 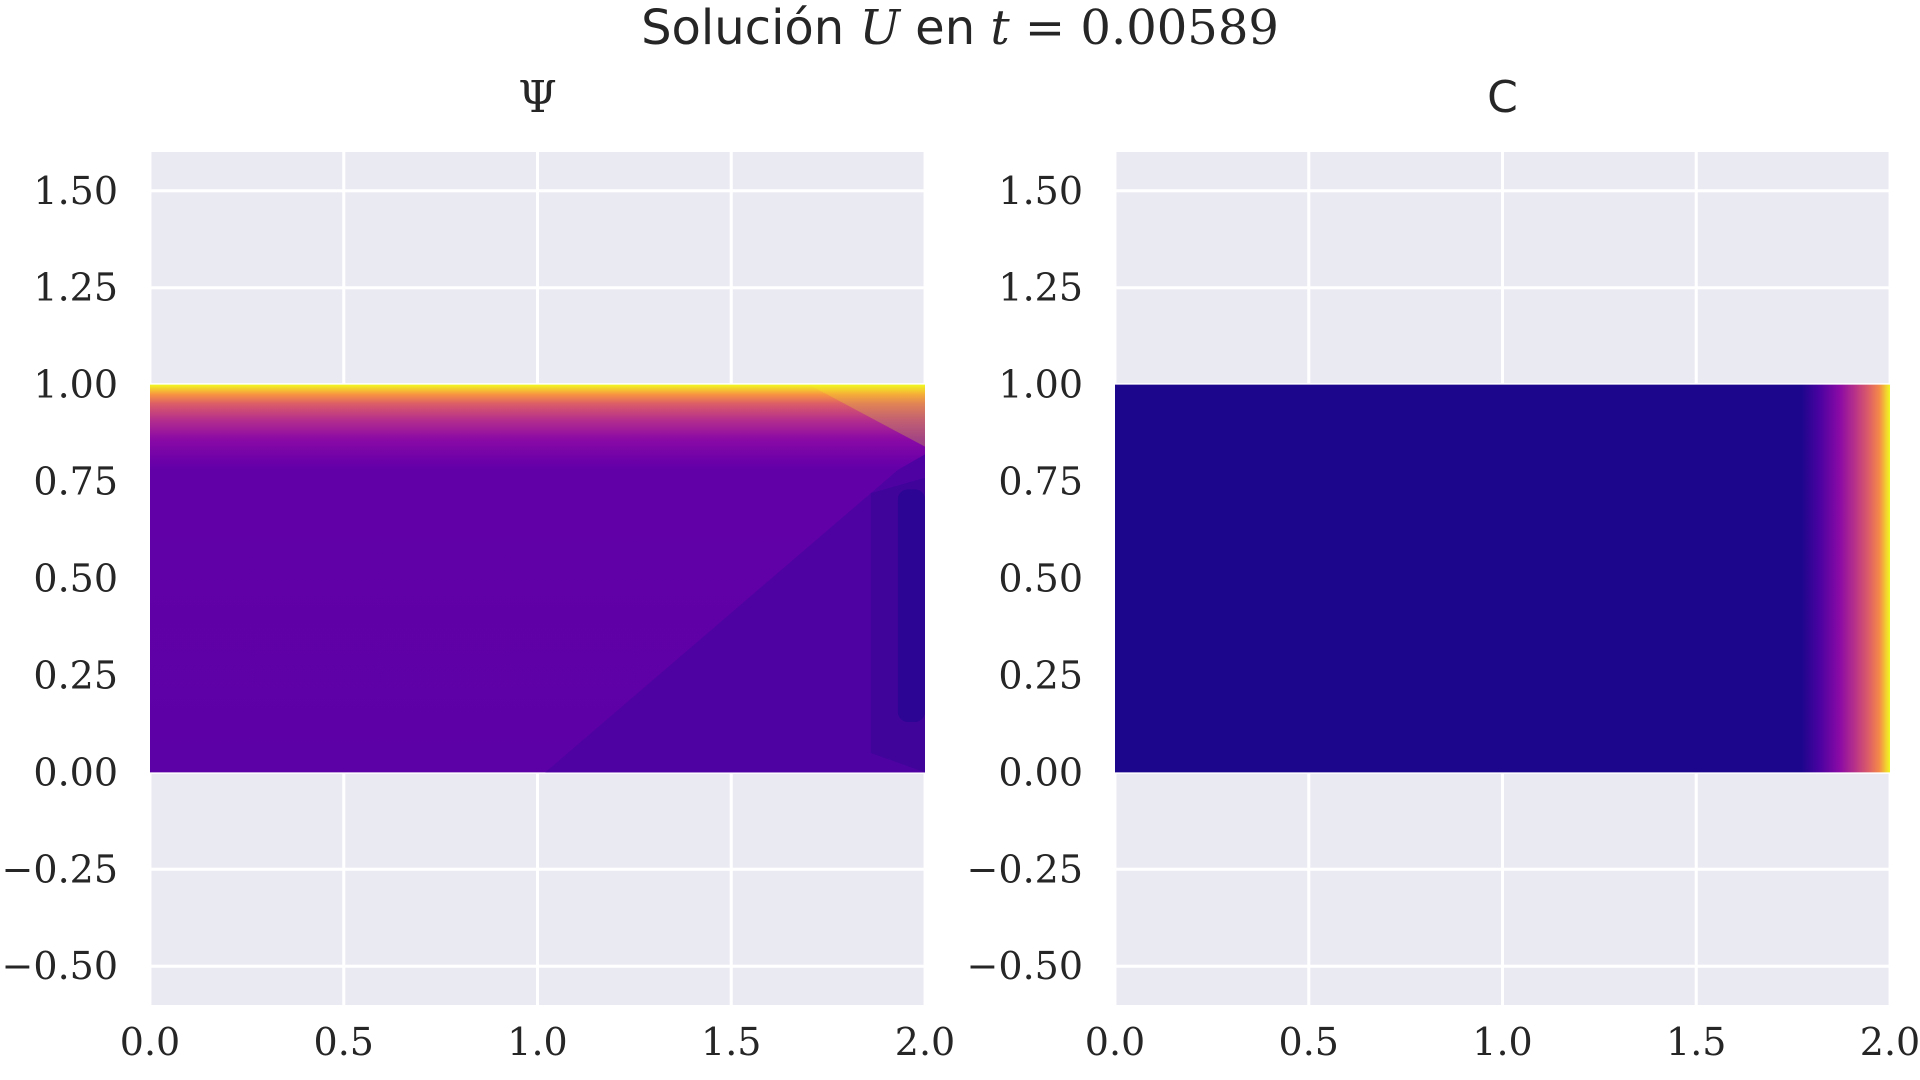 I want to click on figure-title-mid: en, so click(x=945, y=28).